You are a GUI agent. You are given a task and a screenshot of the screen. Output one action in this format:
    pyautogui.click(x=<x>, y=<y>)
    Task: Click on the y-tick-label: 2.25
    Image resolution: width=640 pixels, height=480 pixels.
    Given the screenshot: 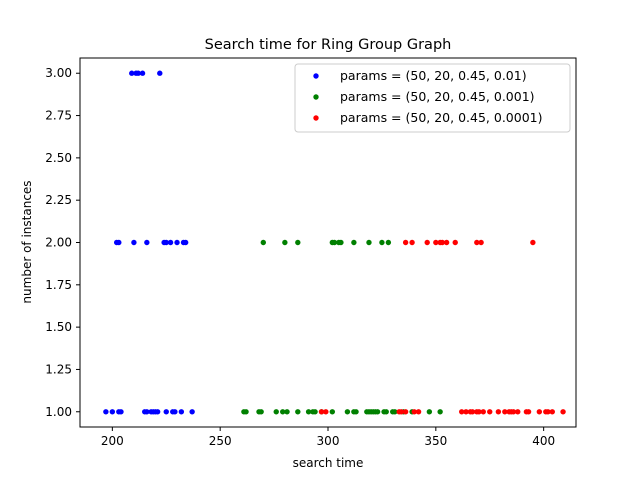 What is the action you would take?
    pyautogui.click(x=58, y=200)
    